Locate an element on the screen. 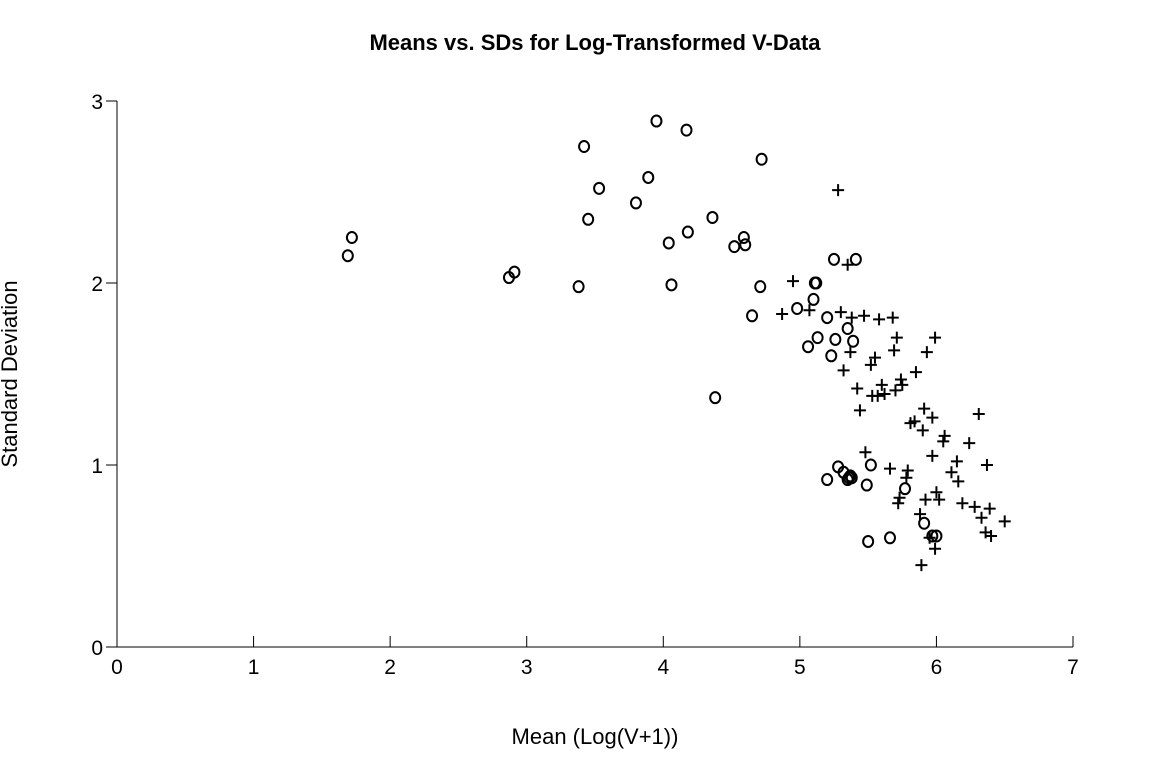 Image resolution: width=1152 pixels, height=773 pixels. x-tick-label: 6 is located at coordinates (937, 667).